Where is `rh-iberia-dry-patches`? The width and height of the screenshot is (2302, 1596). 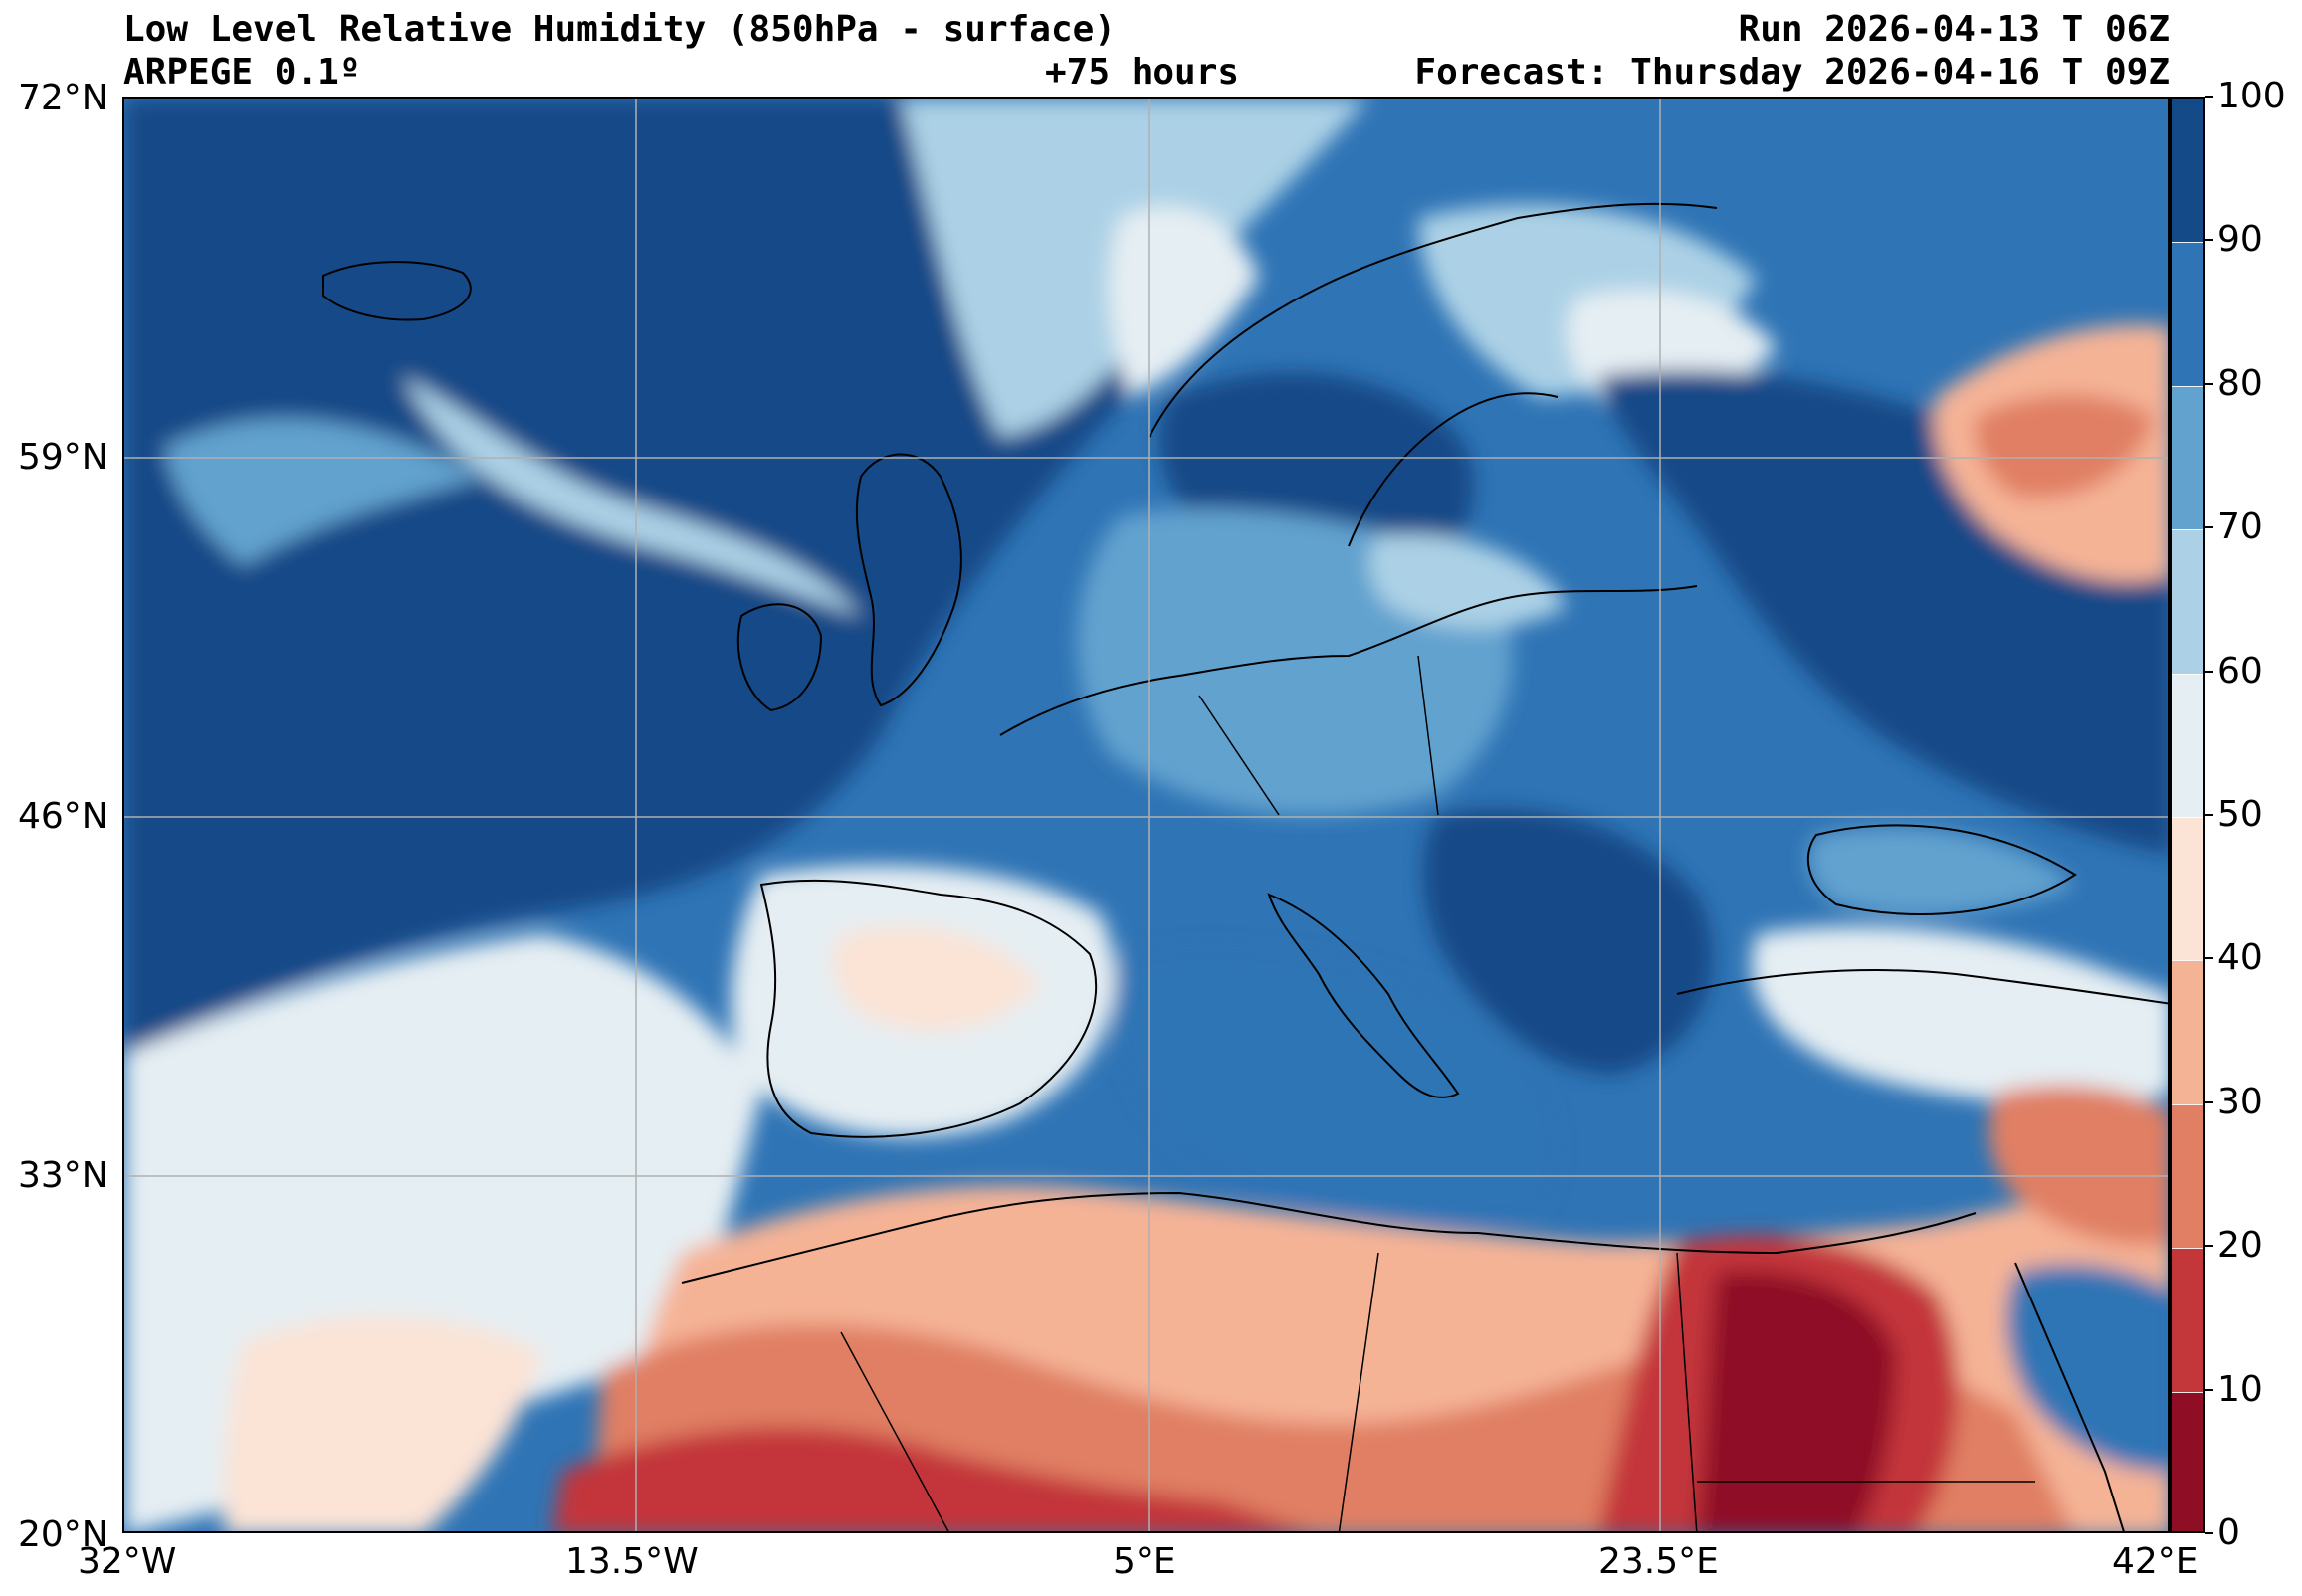 rh-iberia-dry-patches is located at coordinates (936, 979).